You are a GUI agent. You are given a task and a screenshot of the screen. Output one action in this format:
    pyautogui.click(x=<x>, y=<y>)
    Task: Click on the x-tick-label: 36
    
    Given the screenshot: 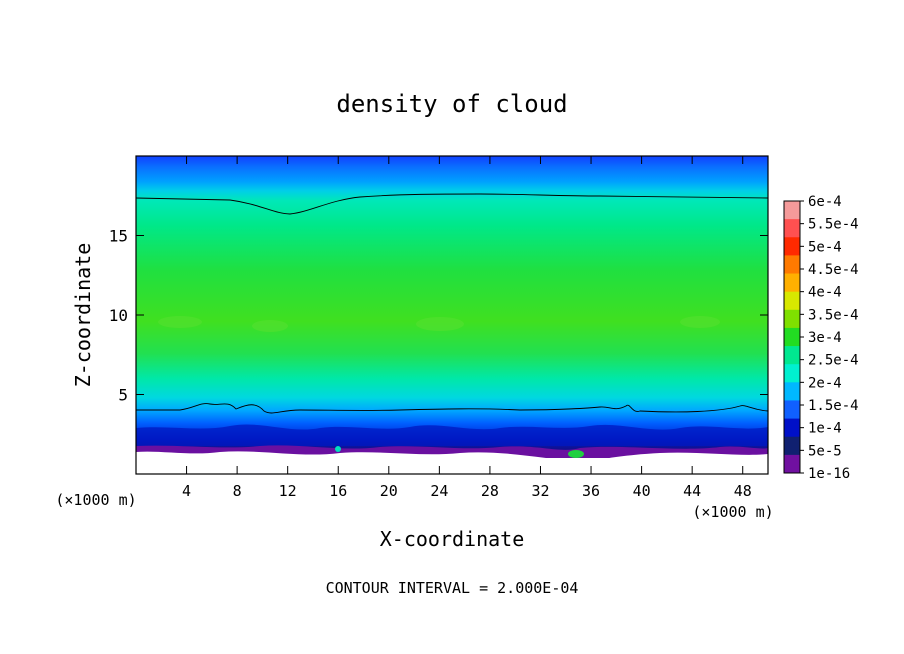 What is the action you would take?
    pyautogui.click(x=591, y=491)
    